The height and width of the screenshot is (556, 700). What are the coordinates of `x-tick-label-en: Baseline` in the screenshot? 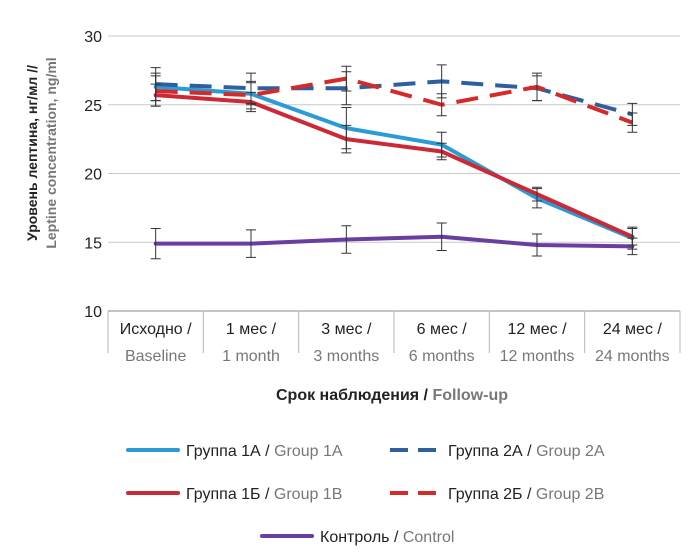 It's located at (155, 356).